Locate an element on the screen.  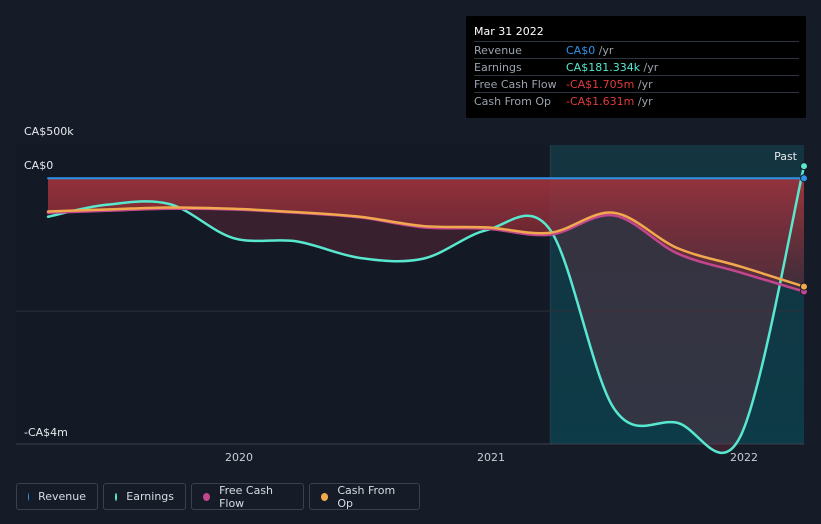
tooltip-row-earnings: Earnings CA$181.334k /yr is located at coordinates (636, 67).